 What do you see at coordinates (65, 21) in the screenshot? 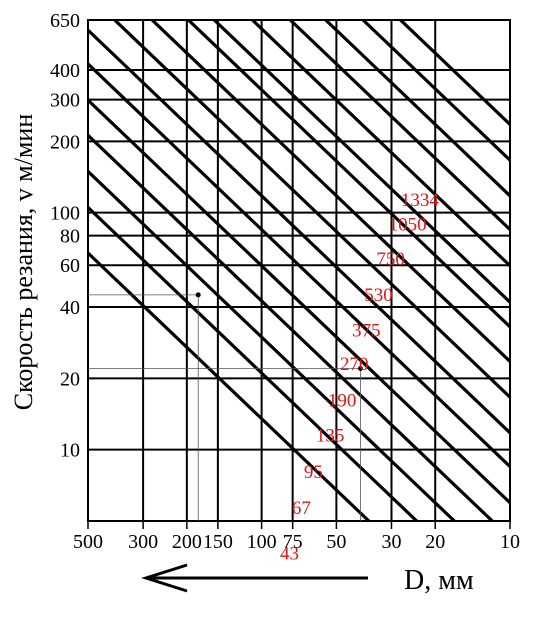
I see `y-tick-label: 650` at bounding box center [65, 21].